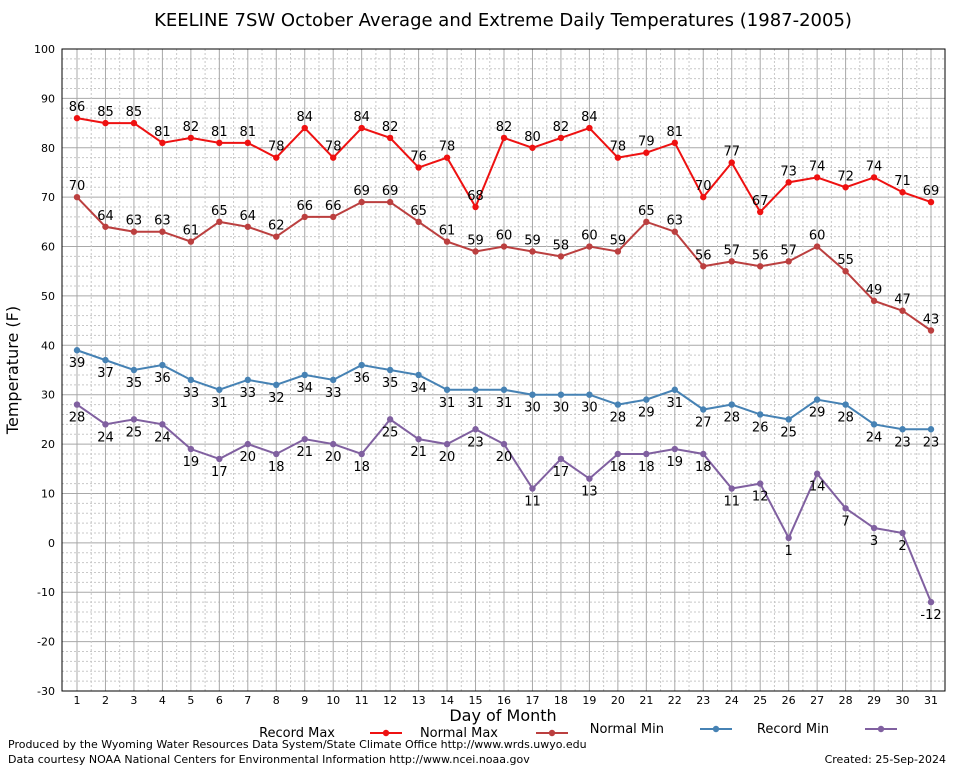 This screenshot has height=772, width=954. I want to click on x-tick-label: 13, so click(419, 700).